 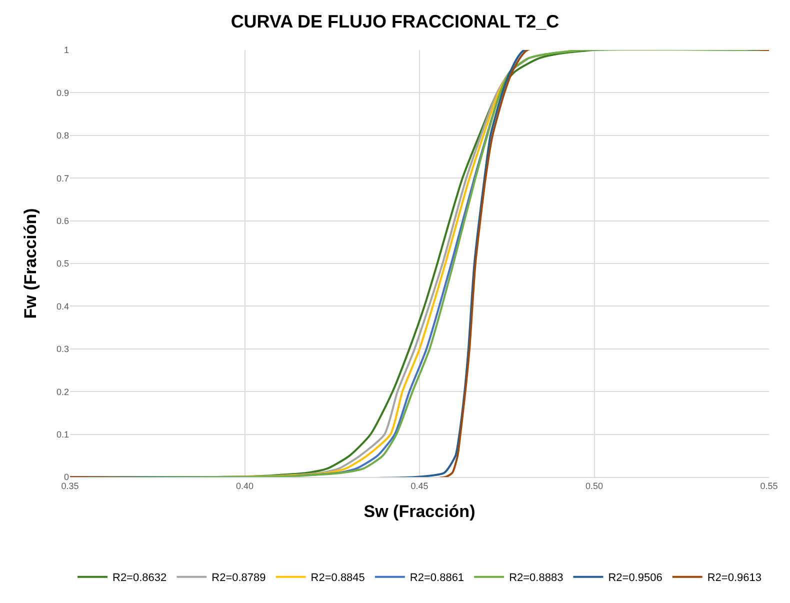 What do you see at coordinates (62, 306) in the screenshot?
I see `y-tick-label: 0.4` at bounding box center [62, 306].